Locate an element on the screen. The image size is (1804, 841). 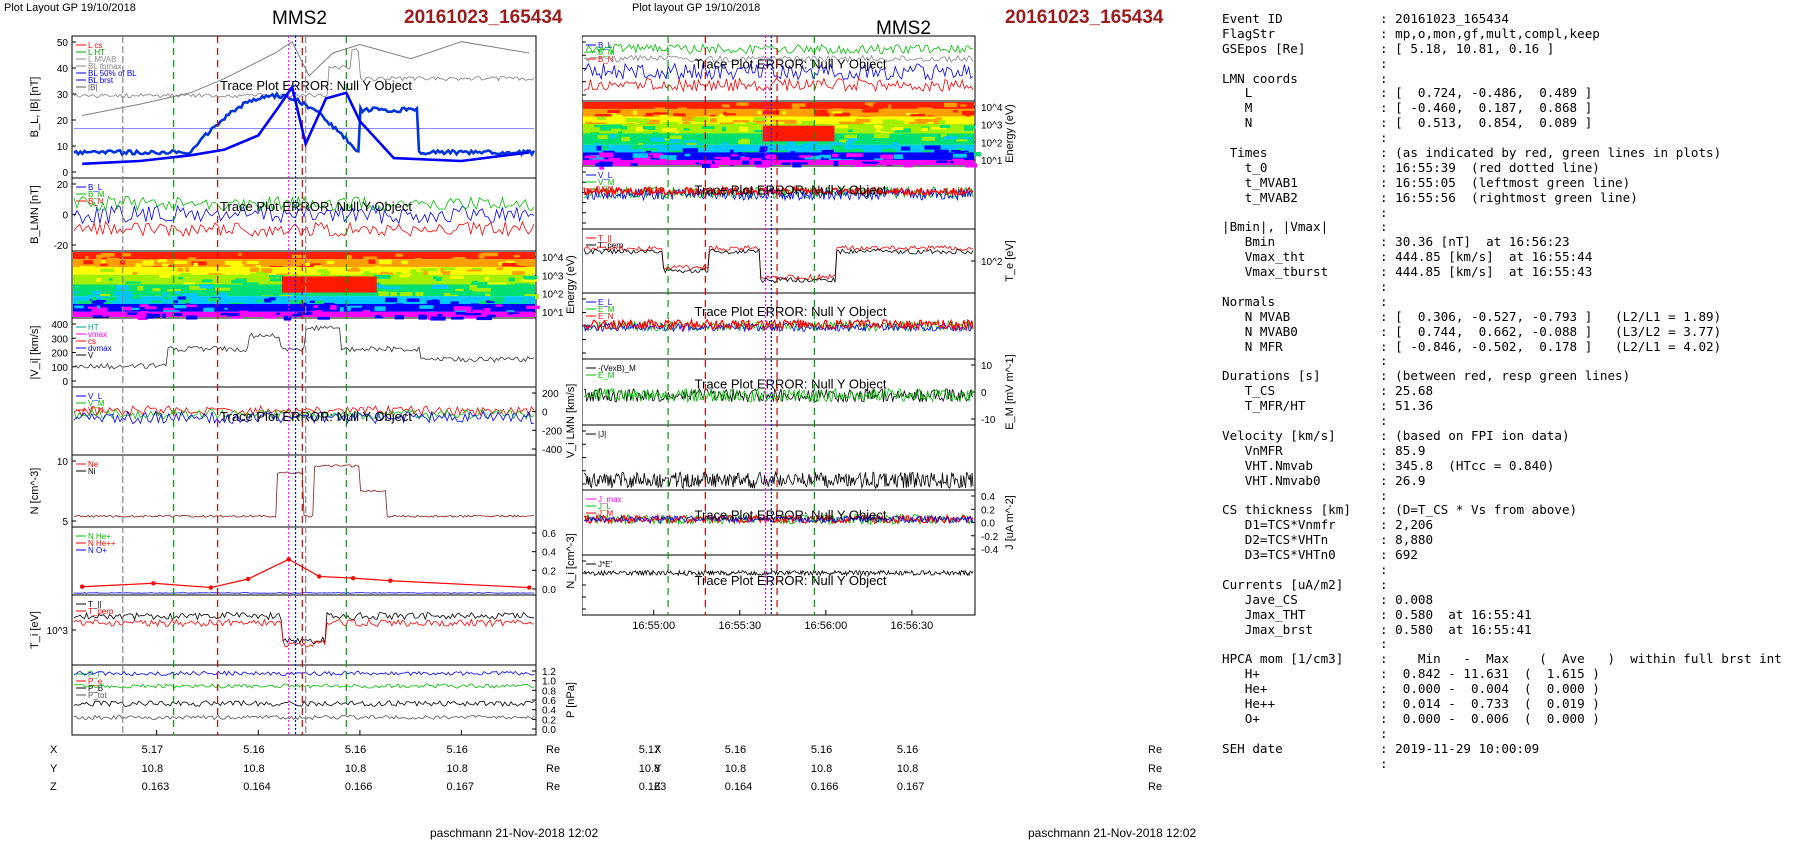
info-row: Jave_CS: 0.008 is located at coordinates (1502, 599).